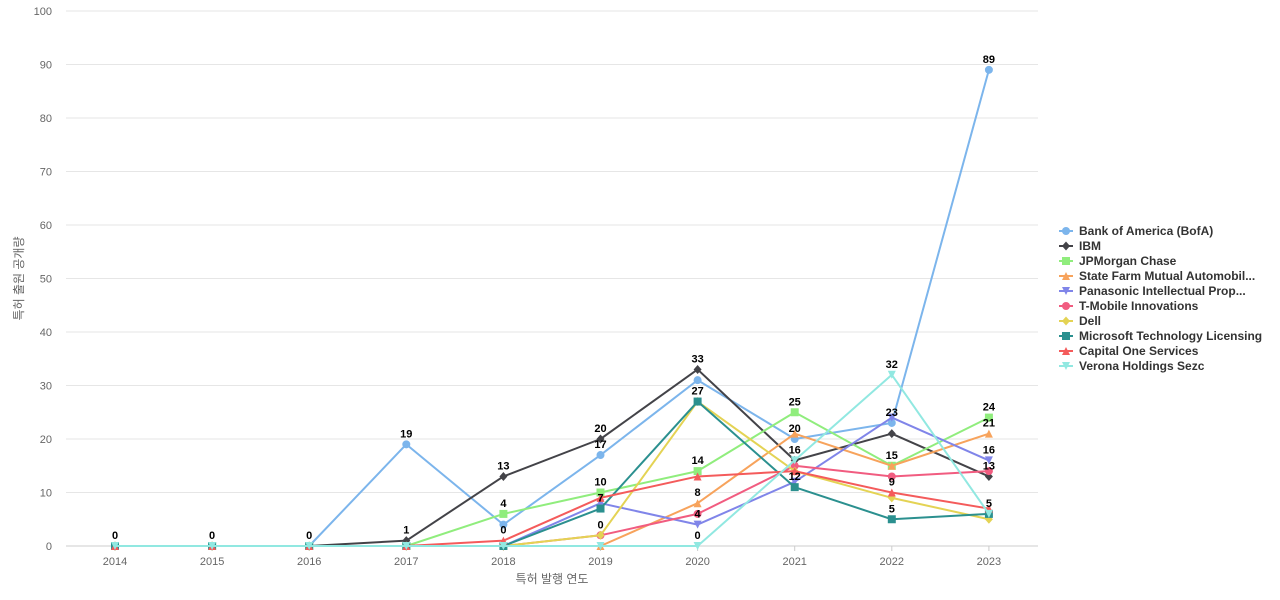  I want to click on legend-item: Dell, so click(1080, 321).